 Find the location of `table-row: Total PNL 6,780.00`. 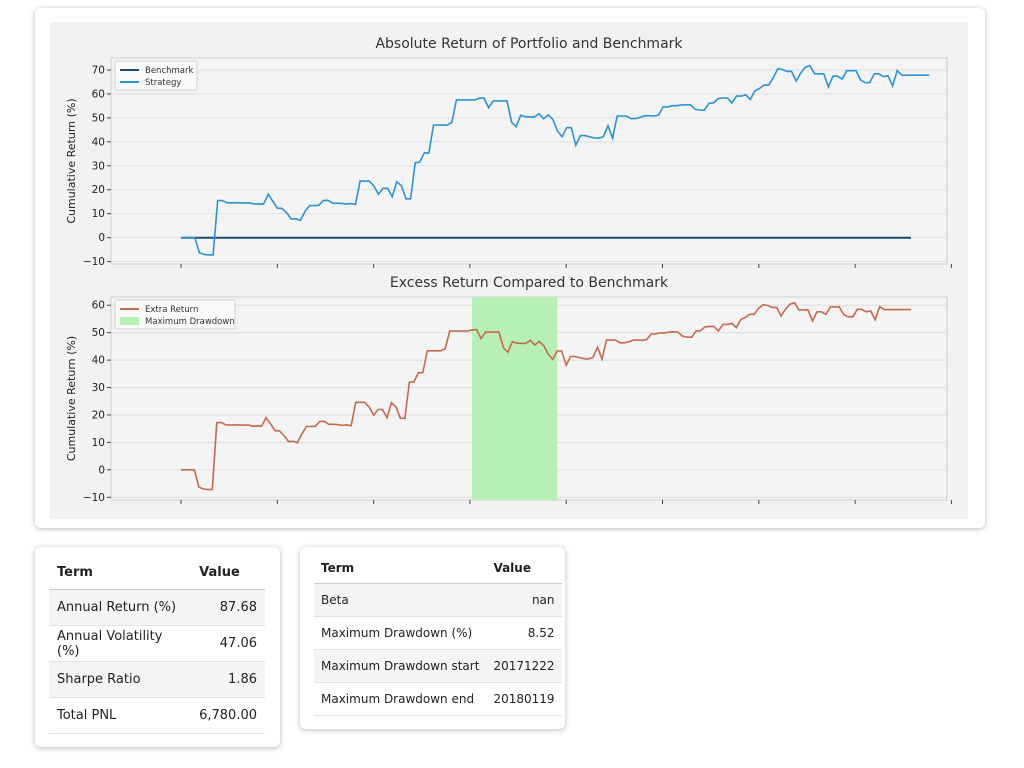

table-row: Total PNL 6,780.00 is located at coordinates (157, 715).